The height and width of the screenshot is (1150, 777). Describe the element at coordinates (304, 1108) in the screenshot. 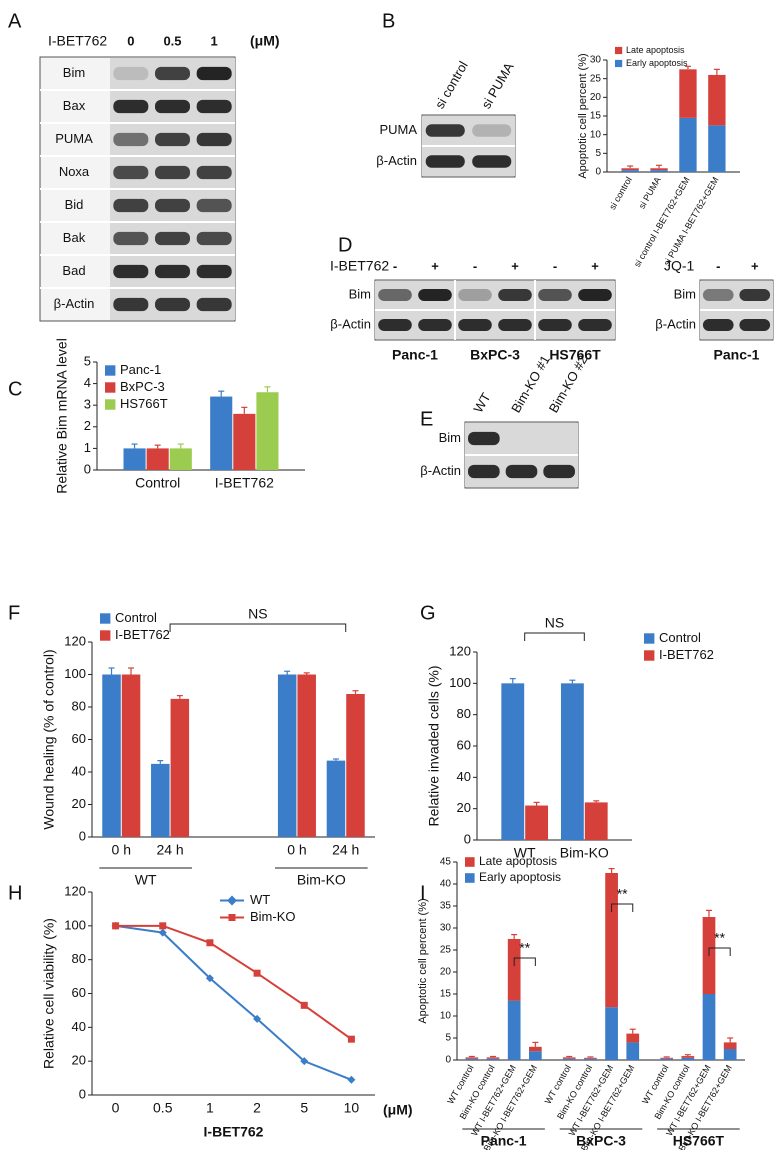

I see `x-tick-label: 5` at that location.